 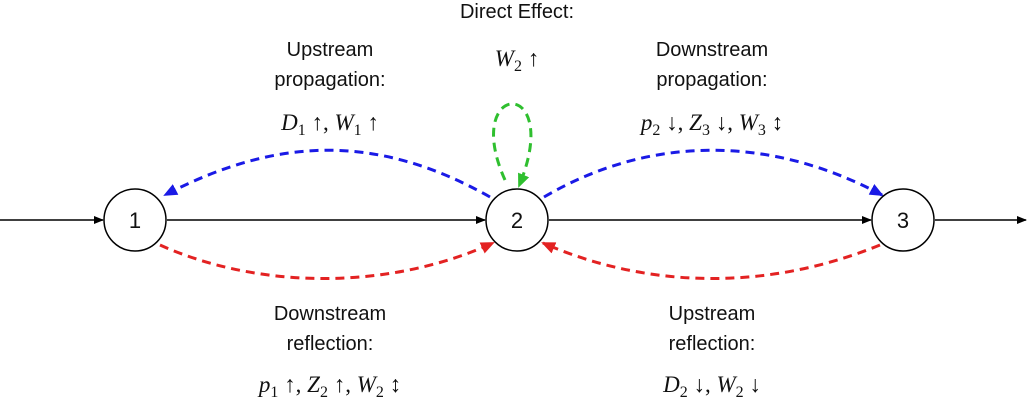 I want to click on node-label: 1, so click(x=135, y=220).